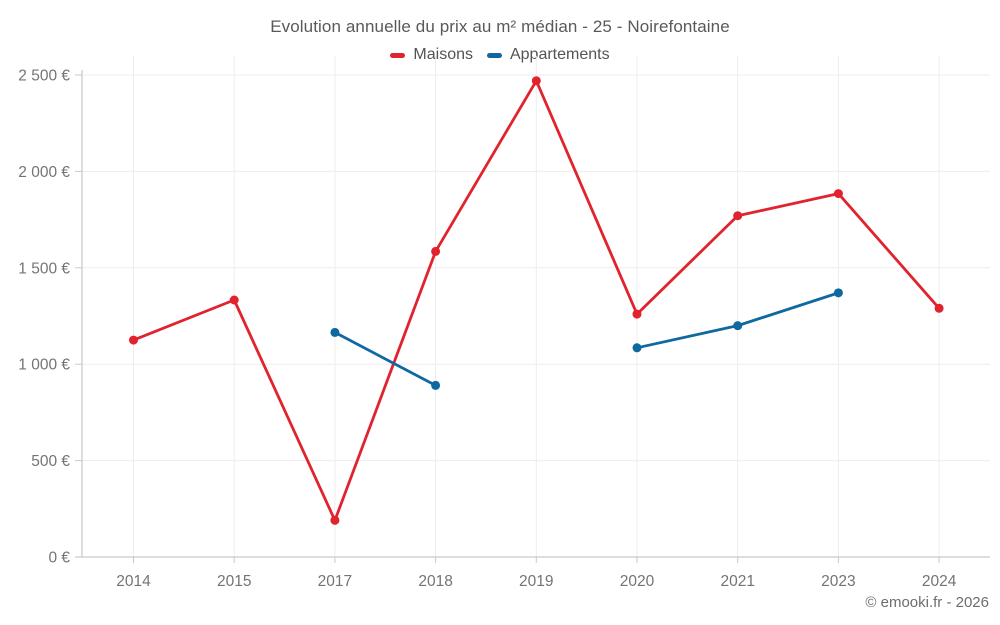 The image size is (1000, 625). Describe the element at coordinates (536, 81) in the screenshot. I see `point-maisons-2019` at that location.